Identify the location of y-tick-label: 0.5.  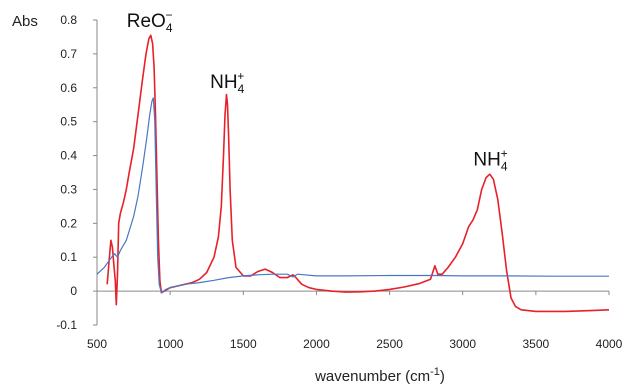
(68, 122).